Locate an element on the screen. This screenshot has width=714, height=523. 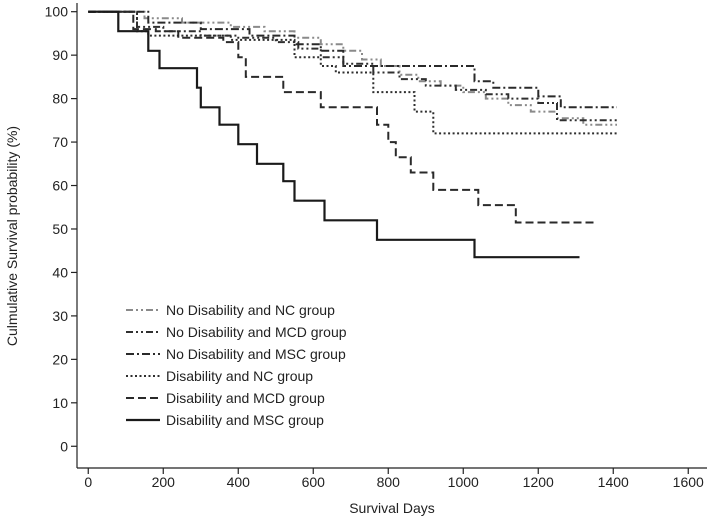
x-axis-title: Survival Days is located at coordinates (392, 508).